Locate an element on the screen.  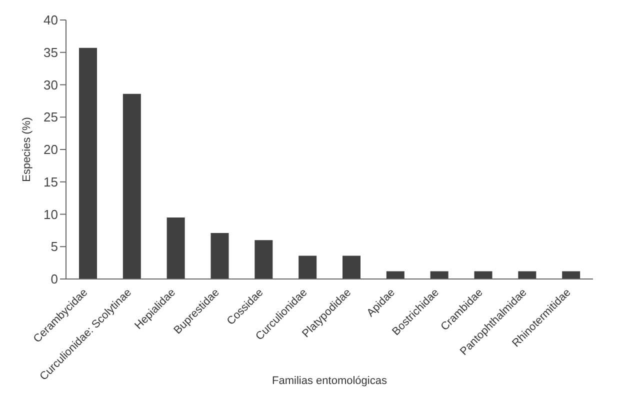
y-tick-label: 35 is located at coordinates (51, 52).